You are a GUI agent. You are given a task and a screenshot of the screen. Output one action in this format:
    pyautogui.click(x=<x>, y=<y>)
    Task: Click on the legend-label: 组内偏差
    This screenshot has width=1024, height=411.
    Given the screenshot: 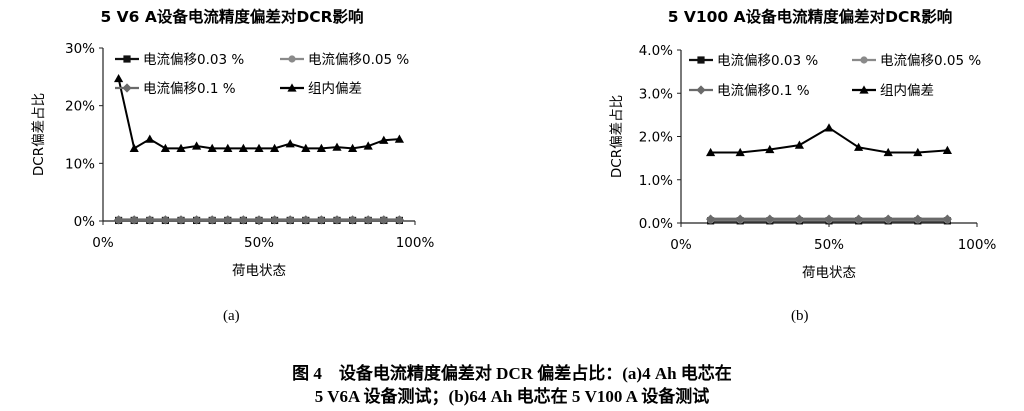 What is the action you would take?
    pyautogui.click(x=907, y=91)
    